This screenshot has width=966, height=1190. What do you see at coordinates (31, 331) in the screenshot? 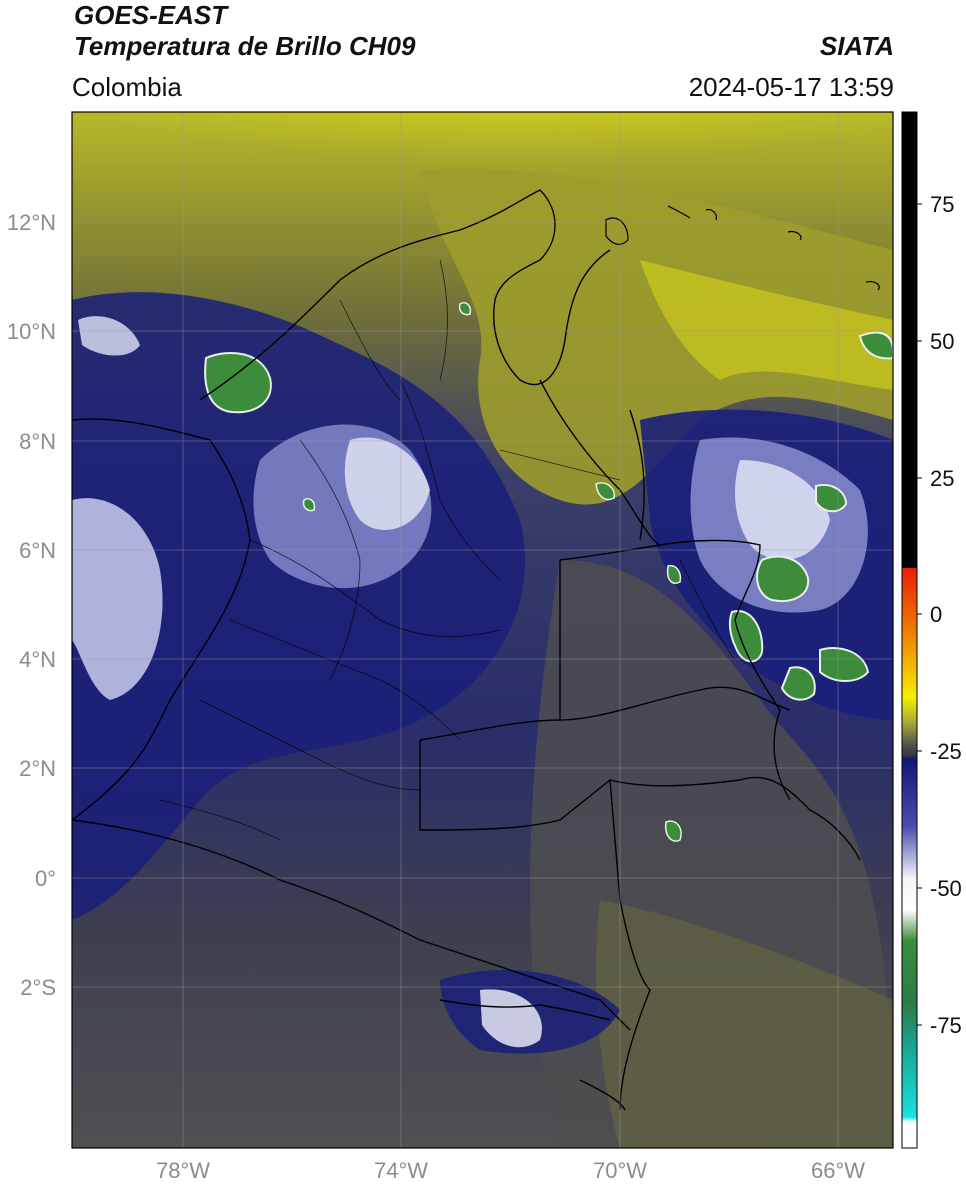
I see `lat-label-10n: 10°N` at bounding box center [31, 331].